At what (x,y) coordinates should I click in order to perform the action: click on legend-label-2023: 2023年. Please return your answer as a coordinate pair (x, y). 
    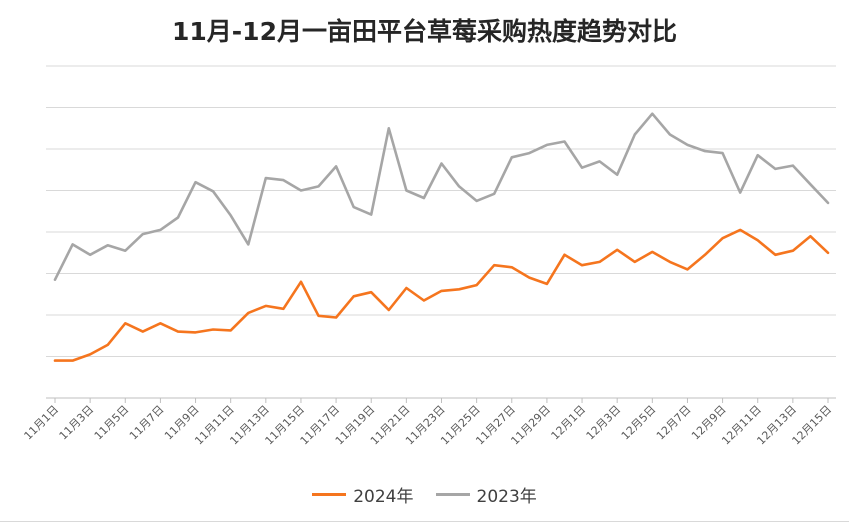
    Looking at the image, I should click on (506, 497).